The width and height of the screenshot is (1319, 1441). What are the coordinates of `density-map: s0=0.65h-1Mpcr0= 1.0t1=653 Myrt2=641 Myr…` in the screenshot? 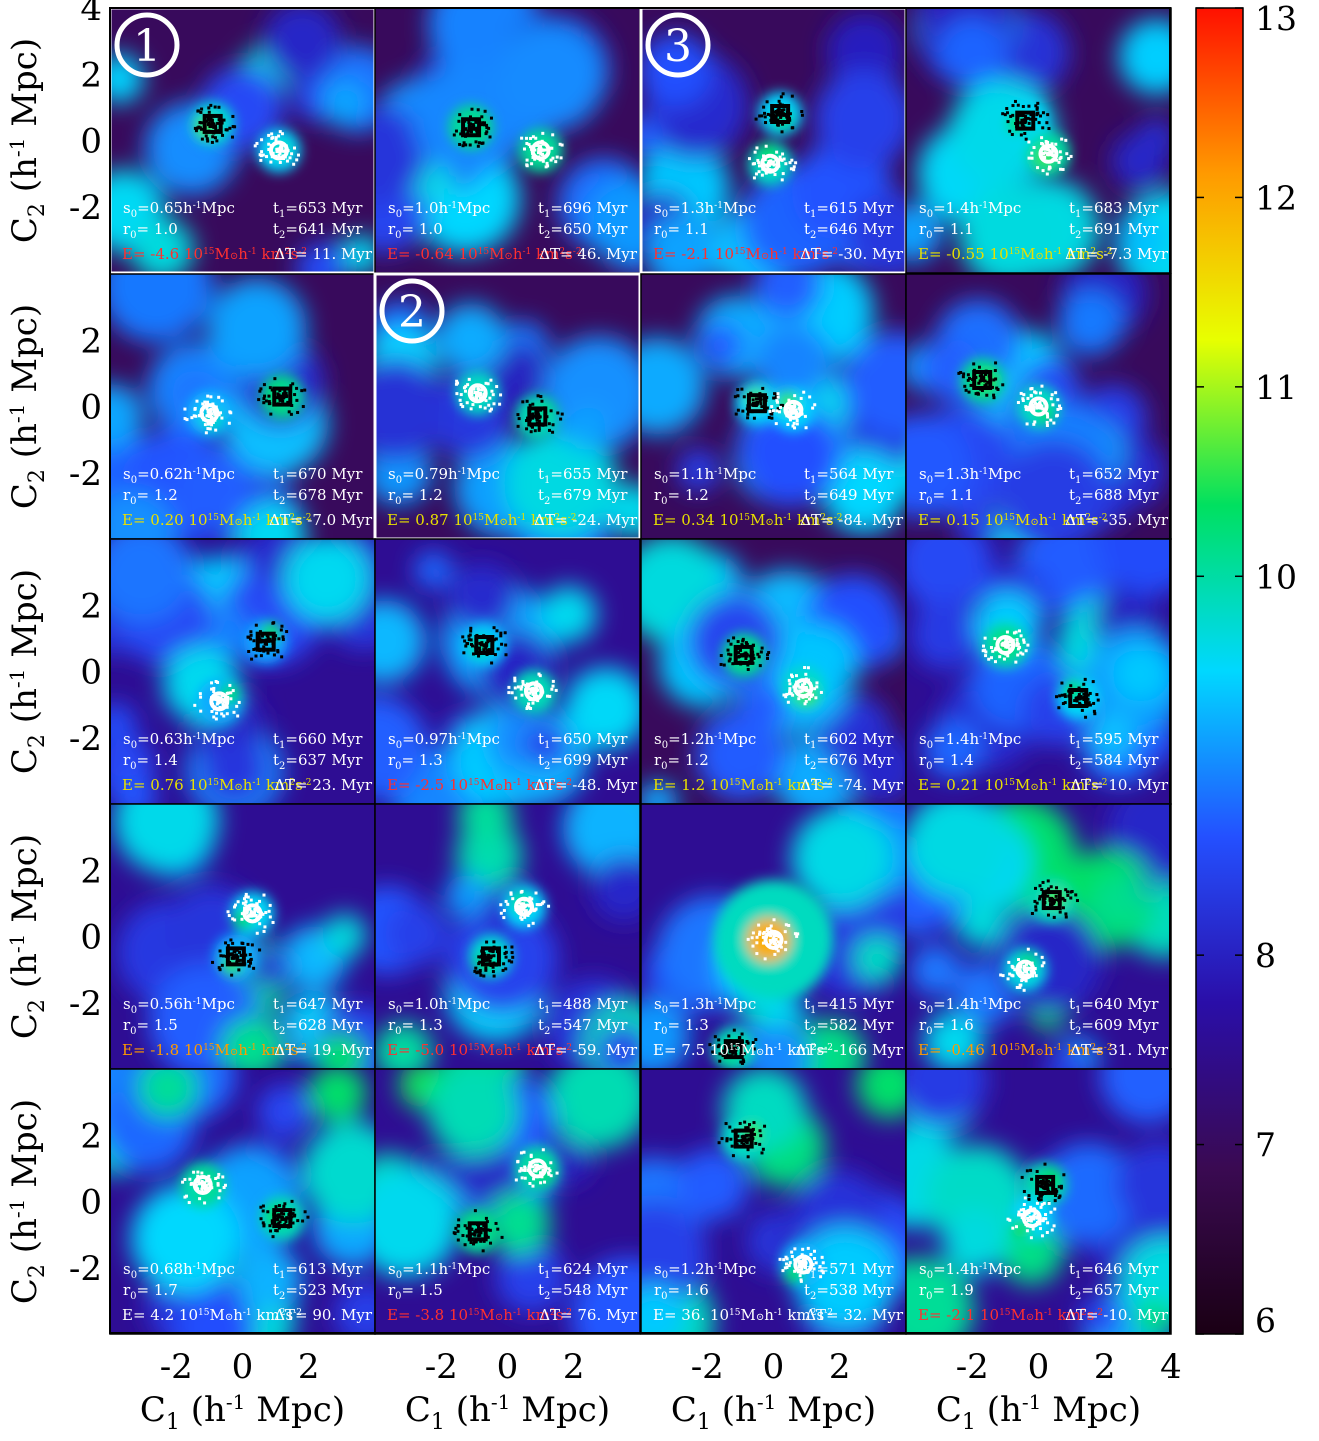 It's located at (241, 147).